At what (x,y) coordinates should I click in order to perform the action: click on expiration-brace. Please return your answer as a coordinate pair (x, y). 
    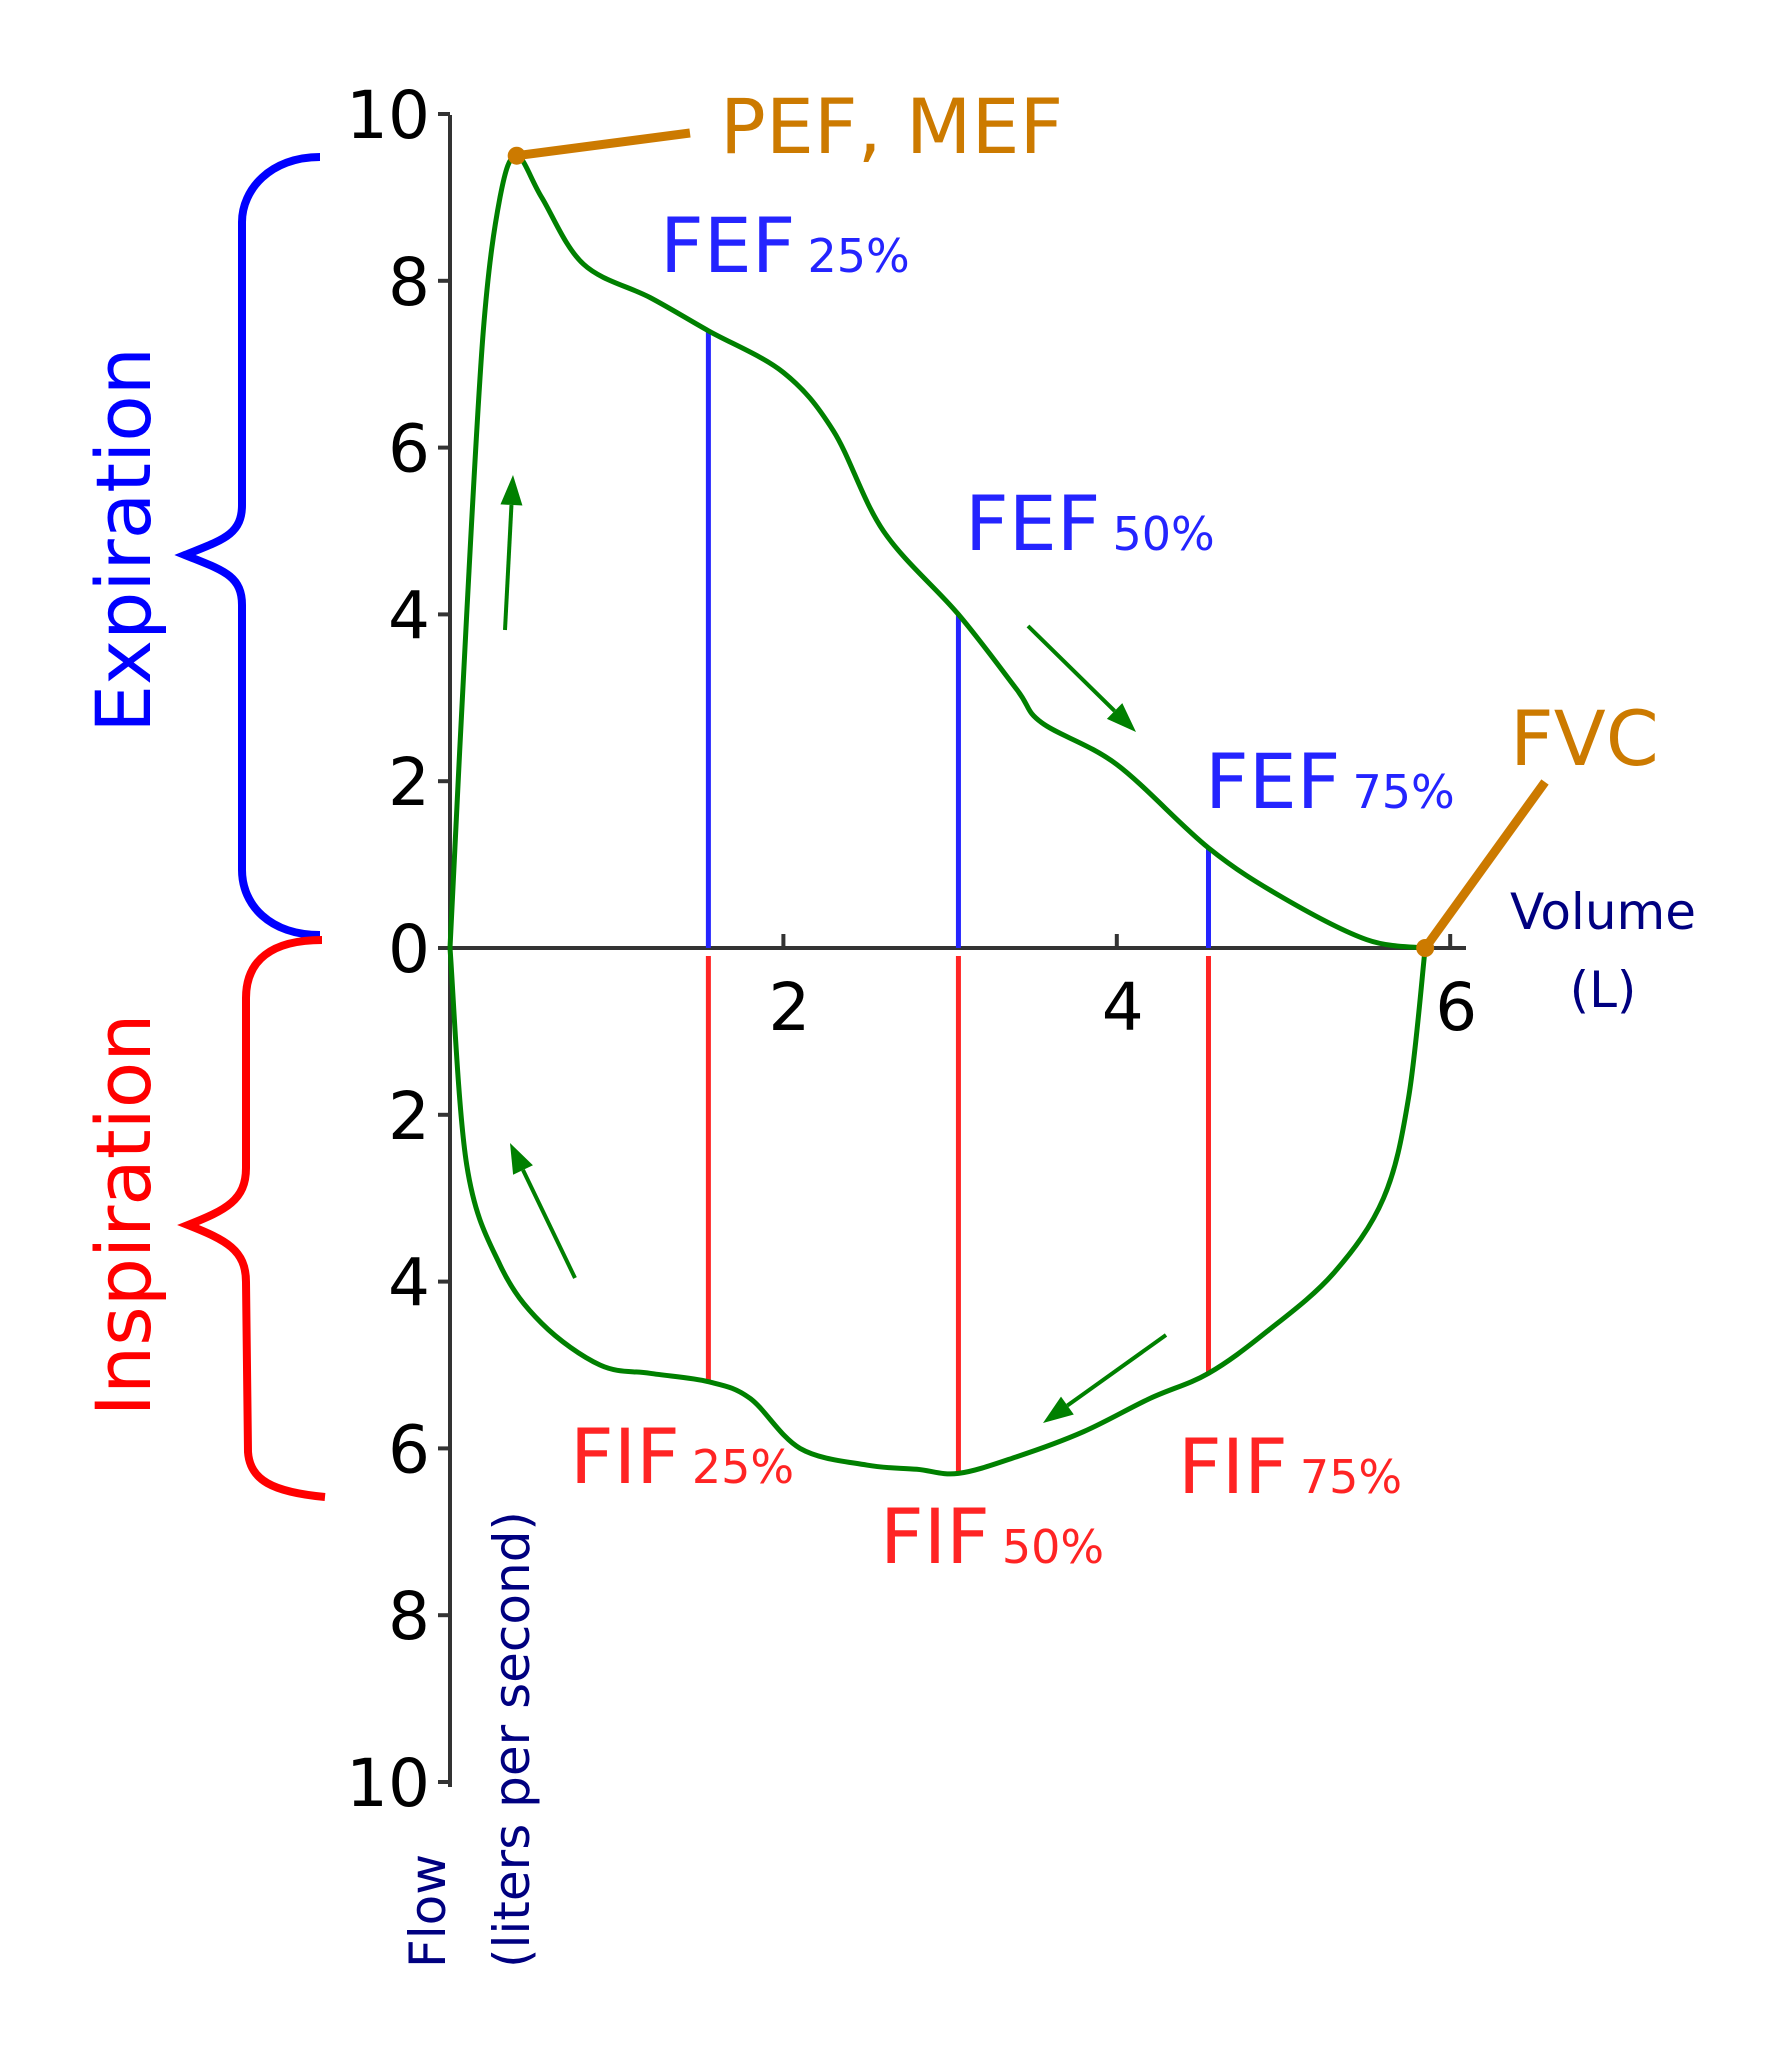
    Looking at the image, I should click on (247, 546).